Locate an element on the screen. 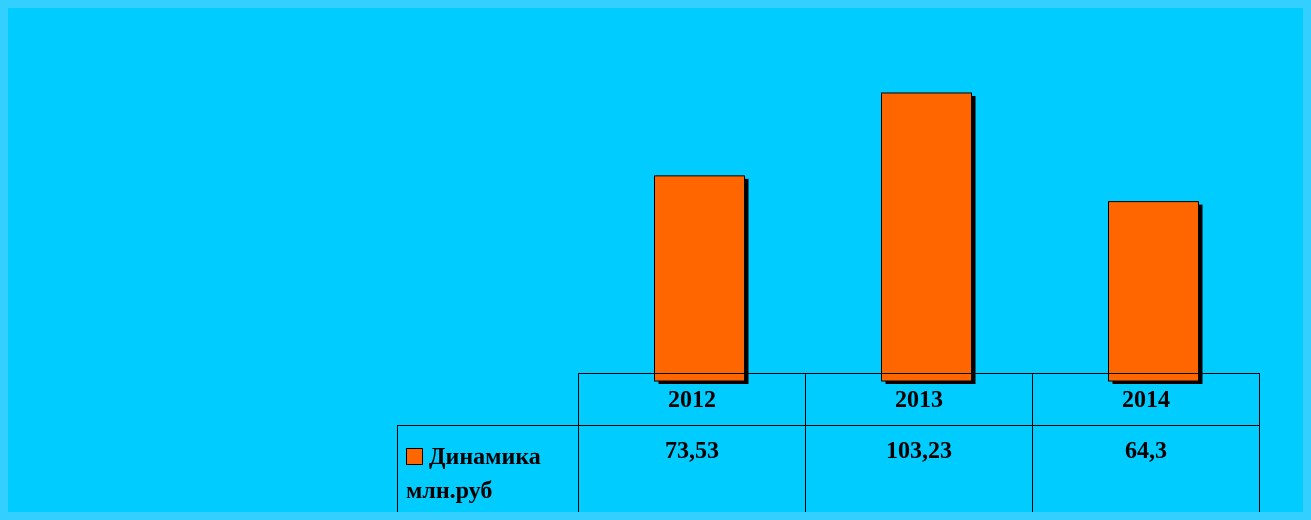 The width and height of the screenshot is (1311, 520). category-cell: 2013 is located at coordinates (919, 399).